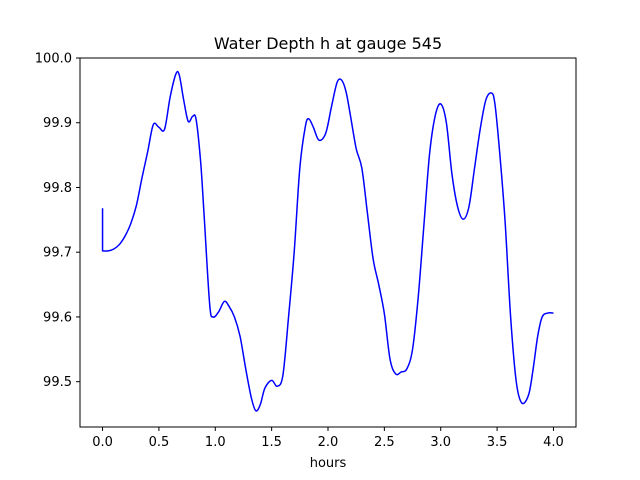  What do you see at coordinates (497, 442) in the screenshot?
I see `x-tick-label: 3.5` at bounding box center [497, 442].